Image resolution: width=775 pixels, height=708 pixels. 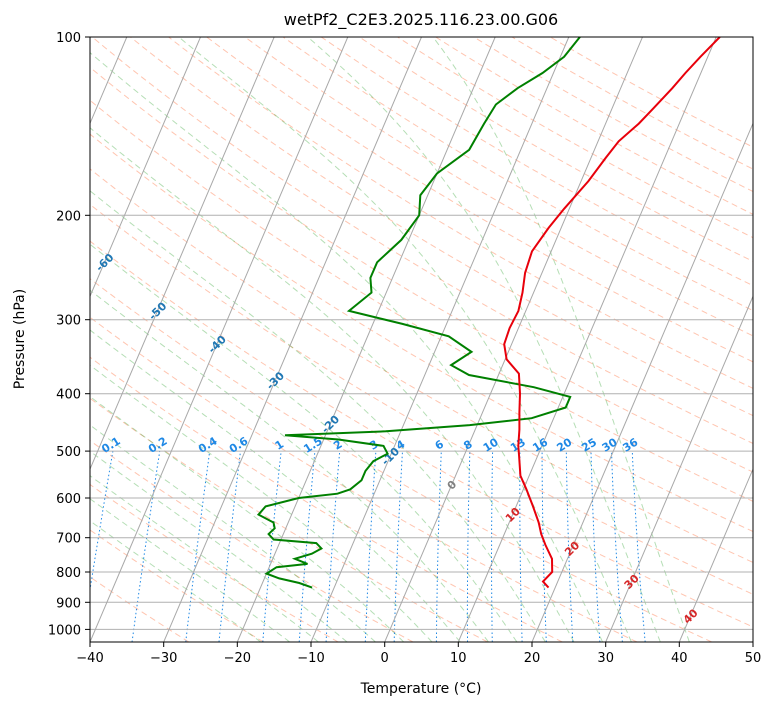 What do you see at coordinates (89, 658) in the screenshot?
I see `x-tick-label: −40` at bounding box center [89, 658].